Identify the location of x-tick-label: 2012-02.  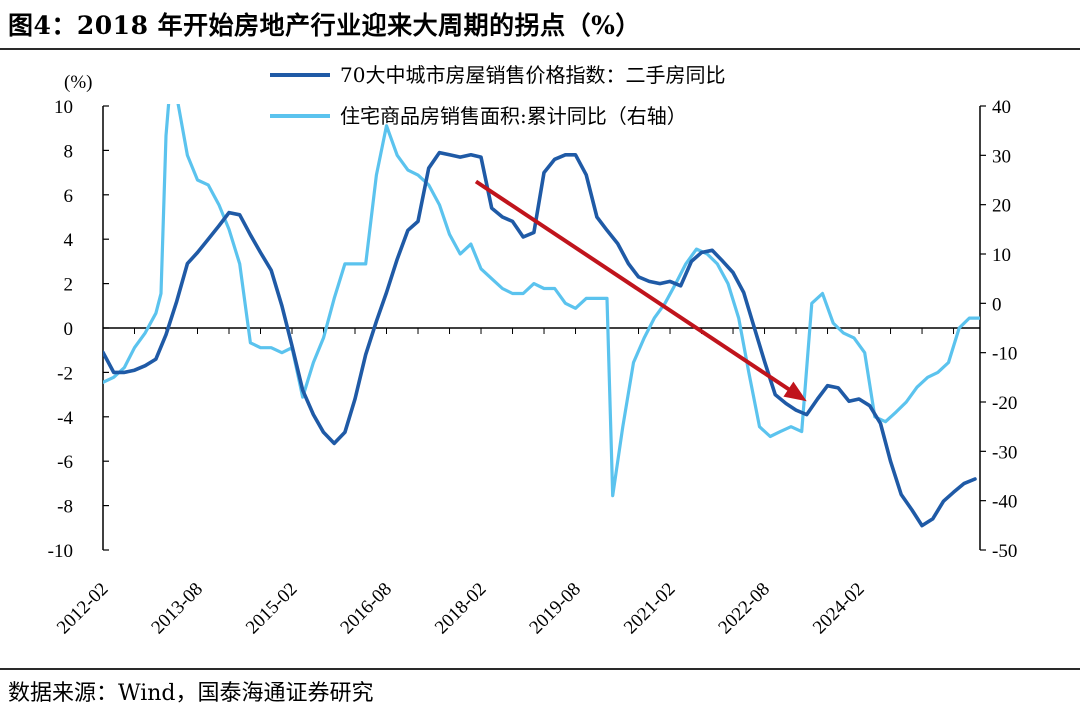
(83, 609).